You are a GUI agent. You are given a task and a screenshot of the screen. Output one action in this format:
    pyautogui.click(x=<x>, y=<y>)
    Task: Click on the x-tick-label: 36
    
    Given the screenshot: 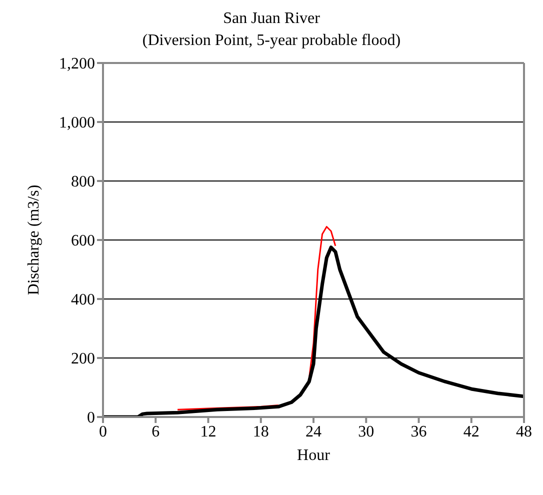 What is the action you would take?
    pyautogui.click(x=418, y=431)
    